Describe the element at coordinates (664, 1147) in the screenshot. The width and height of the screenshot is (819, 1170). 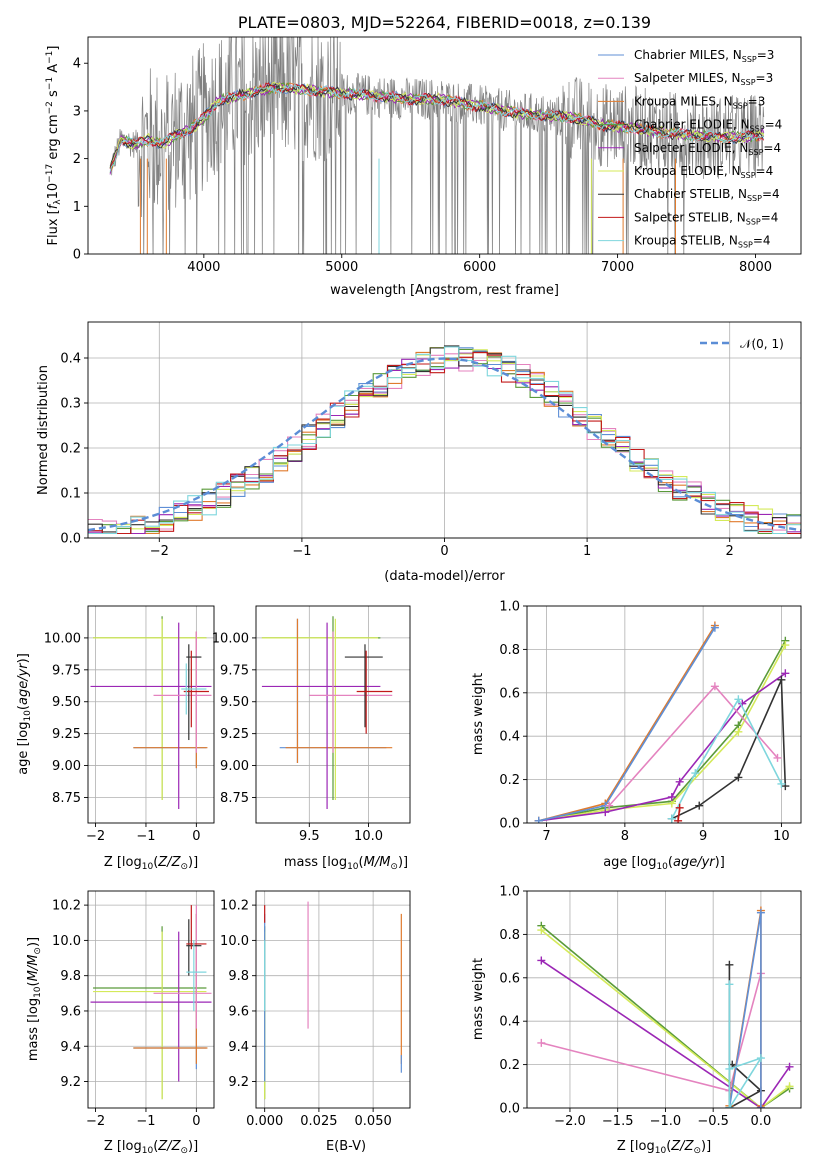
I see `weight-z-x-label: Z [log10(Z/Z⊙)]` at that location.